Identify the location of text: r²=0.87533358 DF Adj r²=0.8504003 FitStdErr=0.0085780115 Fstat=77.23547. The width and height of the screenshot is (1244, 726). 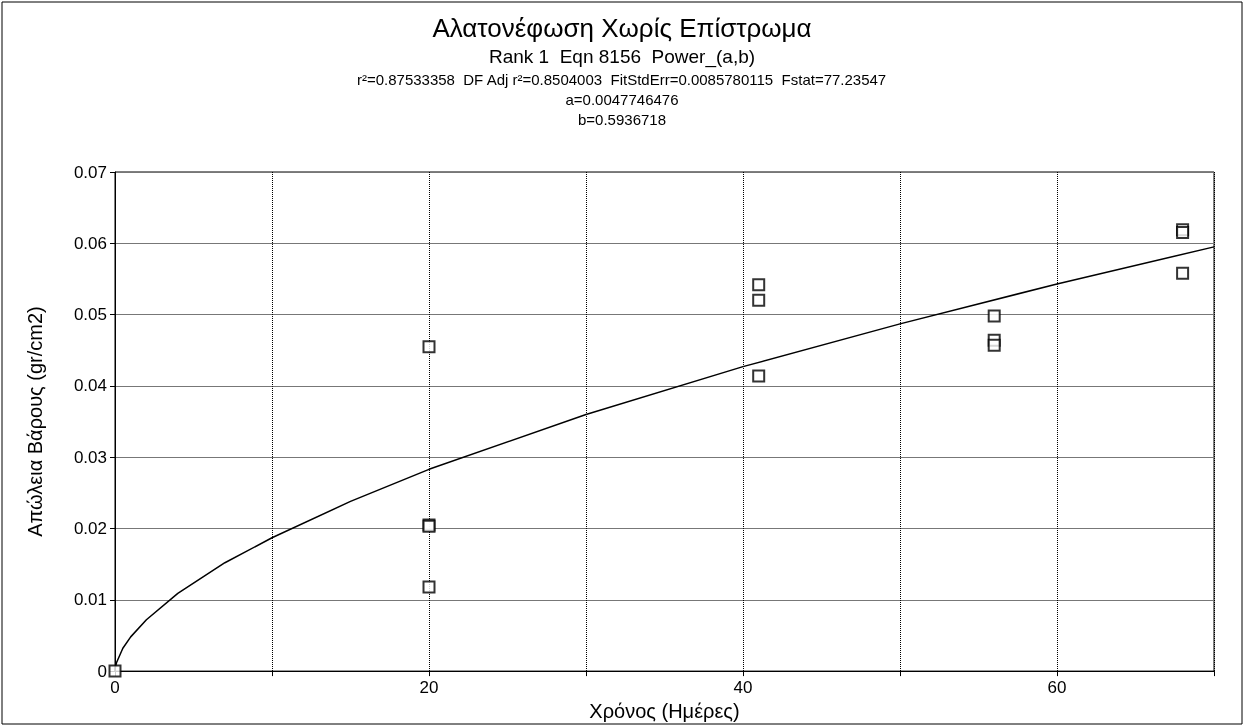
(621, 79).